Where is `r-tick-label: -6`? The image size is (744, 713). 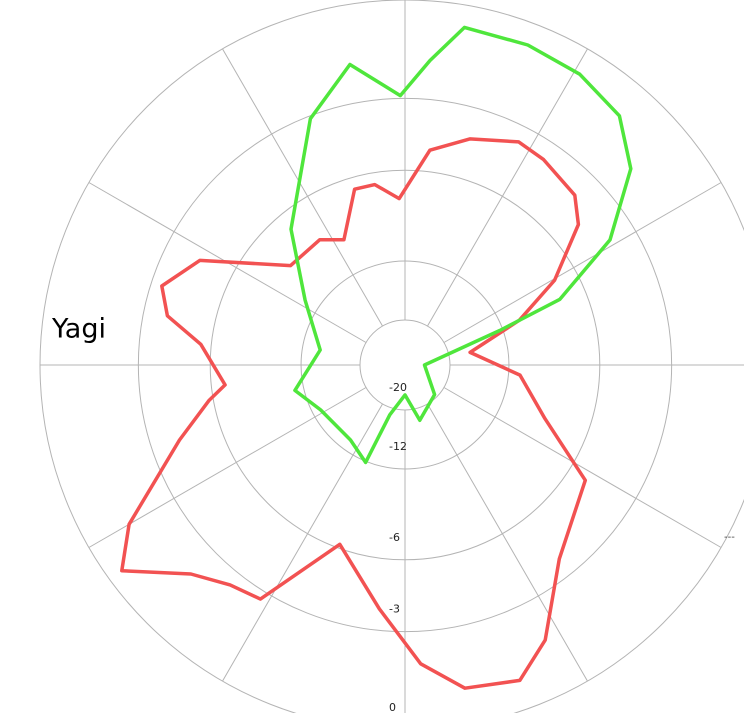
r-tick-label: -6 is located at coordinates (394, 537).